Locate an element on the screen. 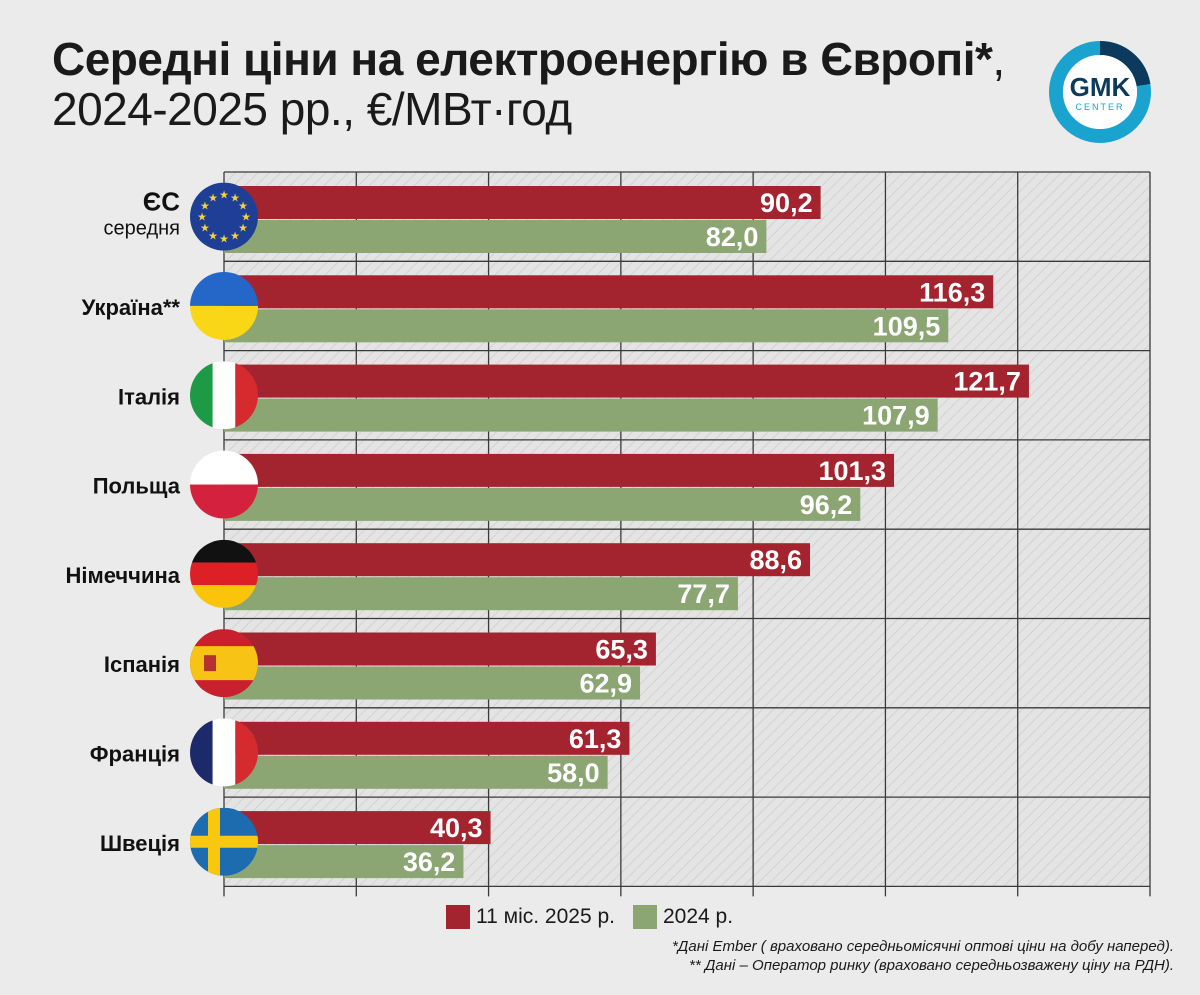  title-main: Середні ціни на електроенергію в Європі* is located at coordinates (522, 59).